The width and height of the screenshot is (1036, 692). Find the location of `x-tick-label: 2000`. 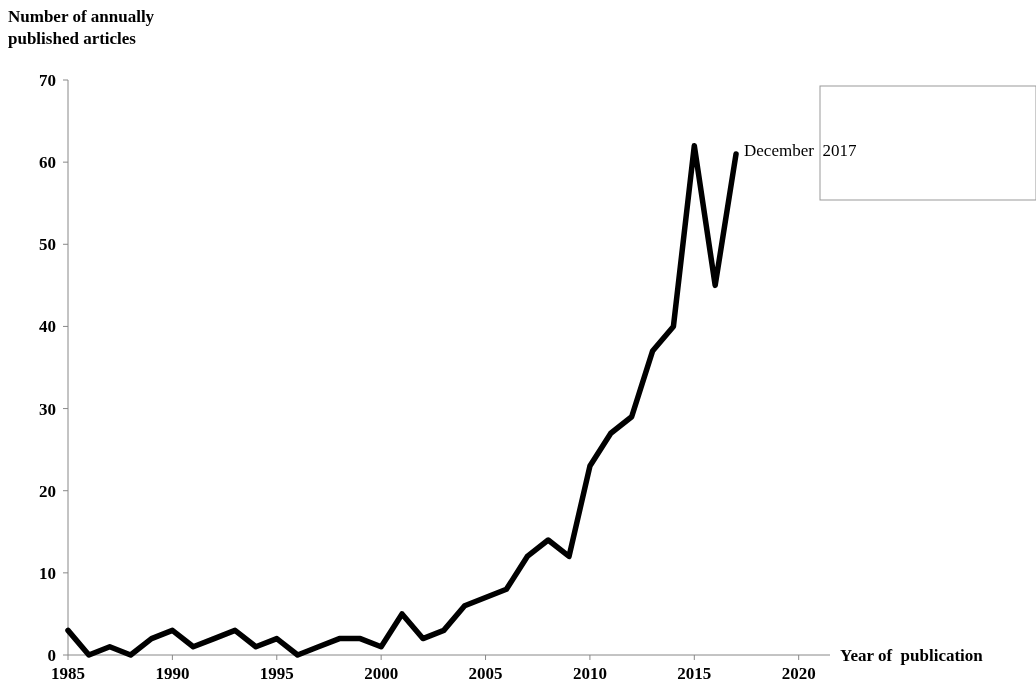

x-tick-label: 2000 is located at coordinates (381, 673).